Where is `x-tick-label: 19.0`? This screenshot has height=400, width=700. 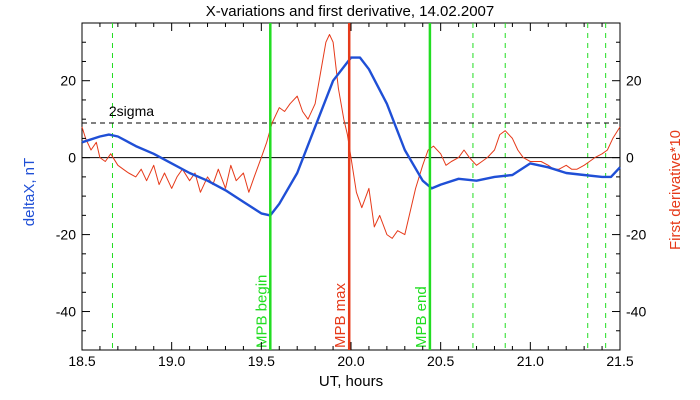
x-tick-label: 19.0 is located at coordinates (171, 361).